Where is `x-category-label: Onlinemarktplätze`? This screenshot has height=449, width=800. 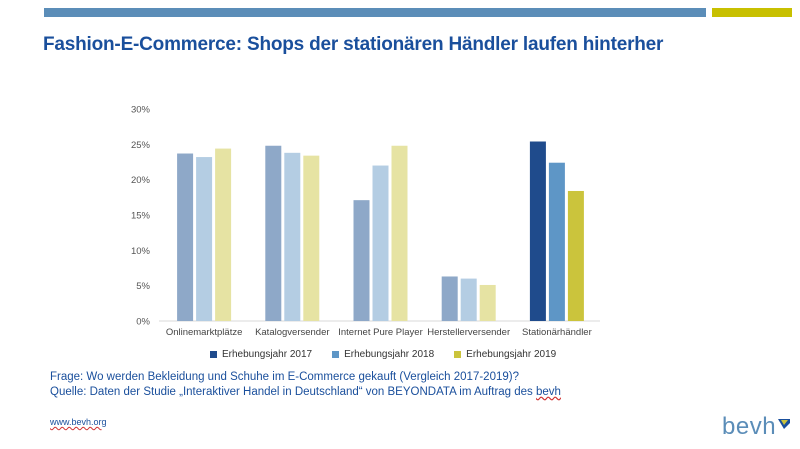
x-category-label: Onlinemarktplätze is located at coordinates (204, 332).